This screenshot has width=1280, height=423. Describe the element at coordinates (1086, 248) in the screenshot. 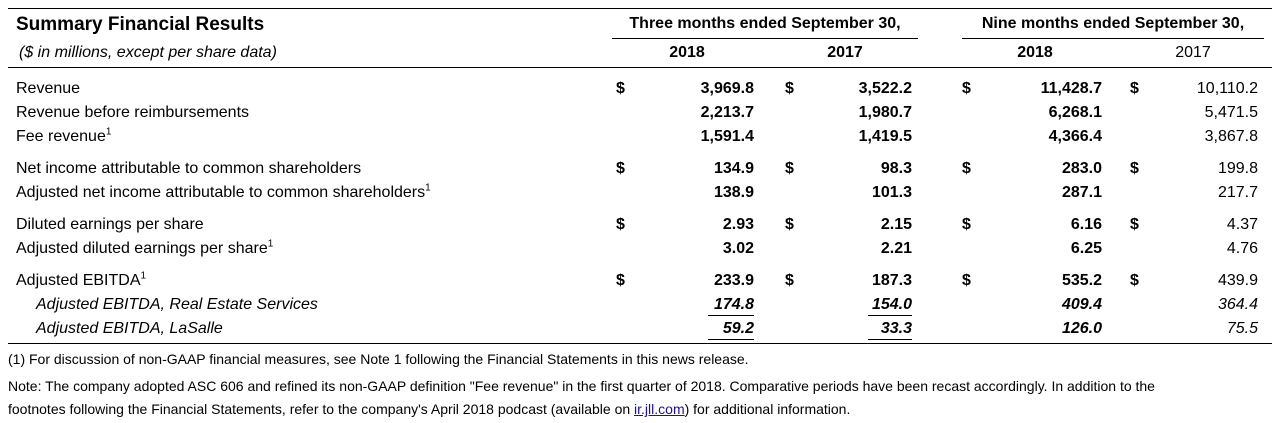

I see `value-cell: 6.25` at that location.